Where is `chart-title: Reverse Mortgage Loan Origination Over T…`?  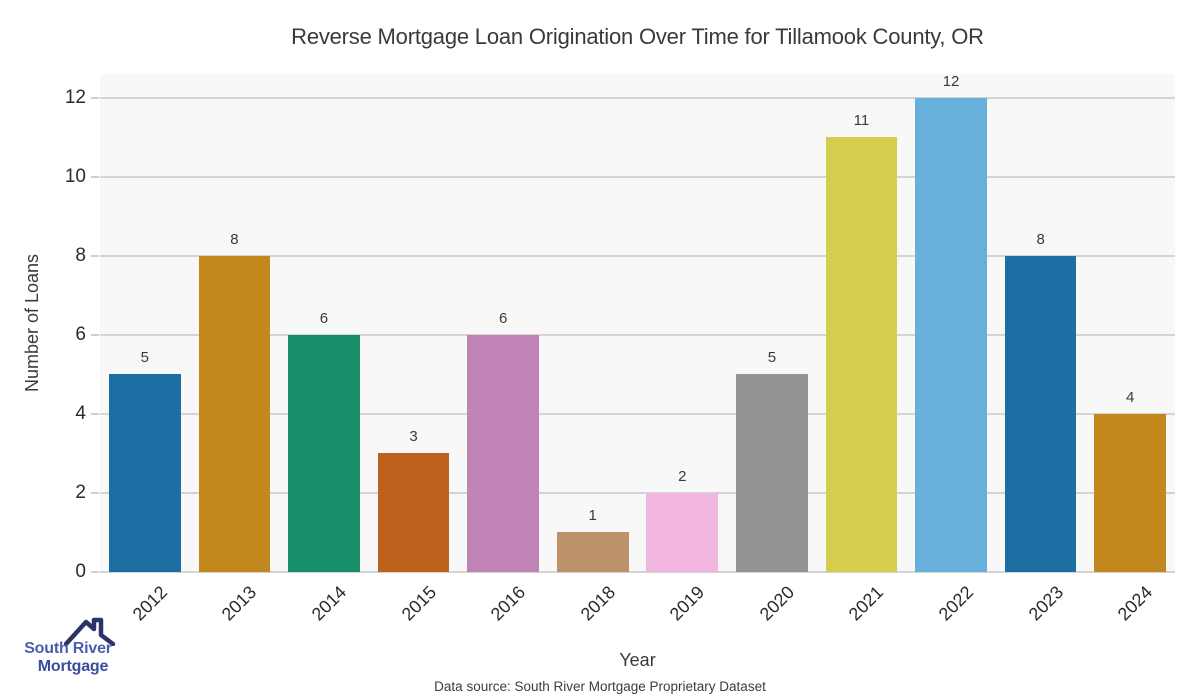
chart-title: Reverse Mortgage Loan Origination Over T… is located at coordinates (637, 36).